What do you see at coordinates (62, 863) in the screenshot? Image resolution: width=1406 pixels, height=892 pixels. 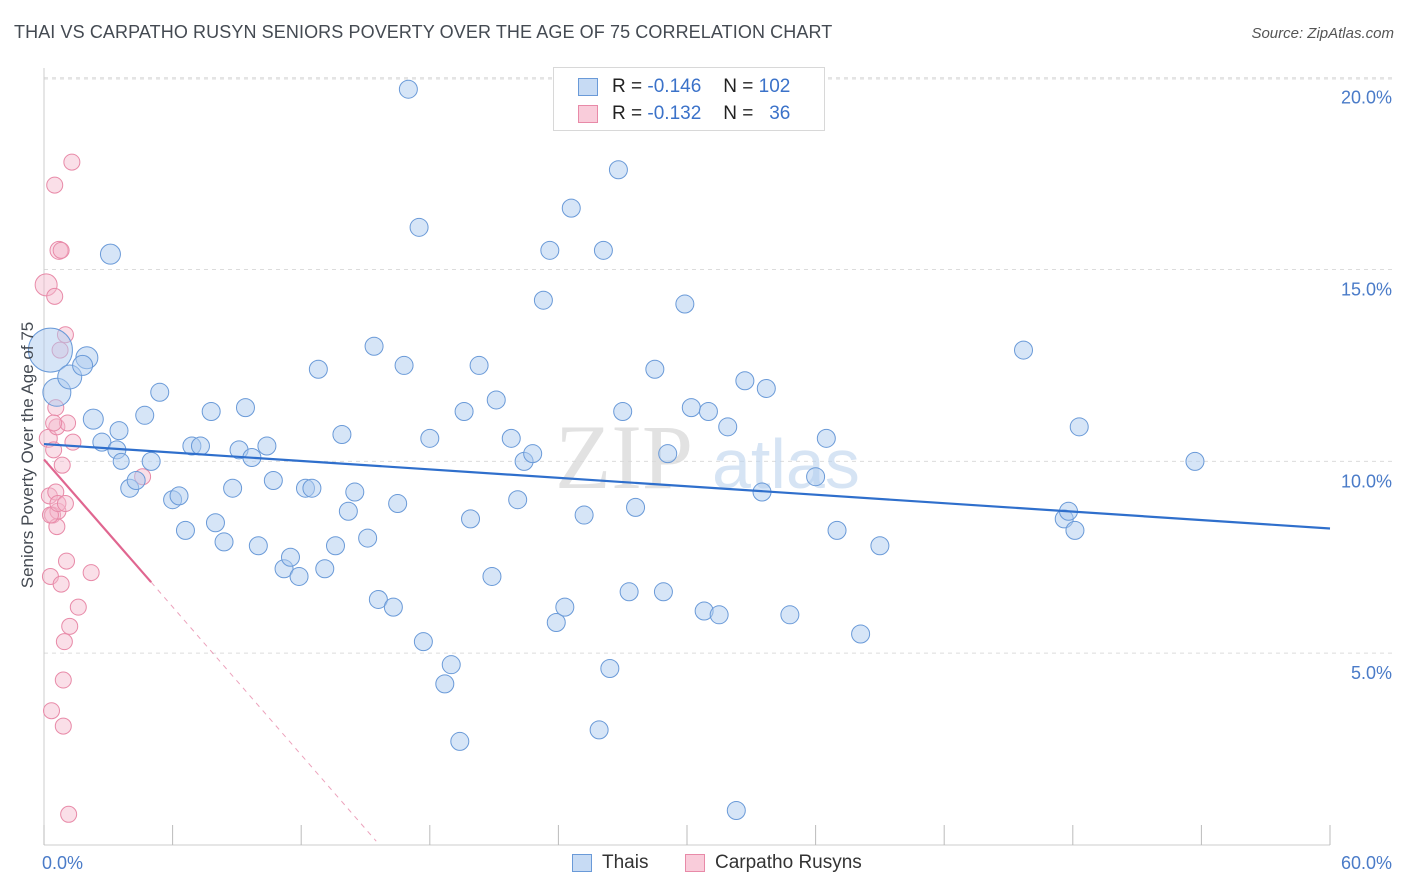 I see `x-tick-label: 0.0%` at bounding box center [62, 863].